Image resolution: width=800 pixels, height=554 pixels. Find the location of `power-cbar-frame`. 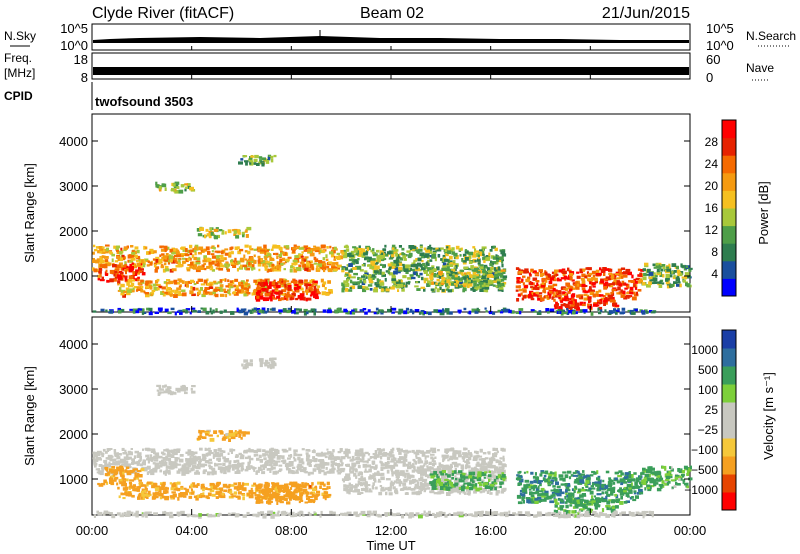

power-cbar-frame is located at coordinates (729, 208).